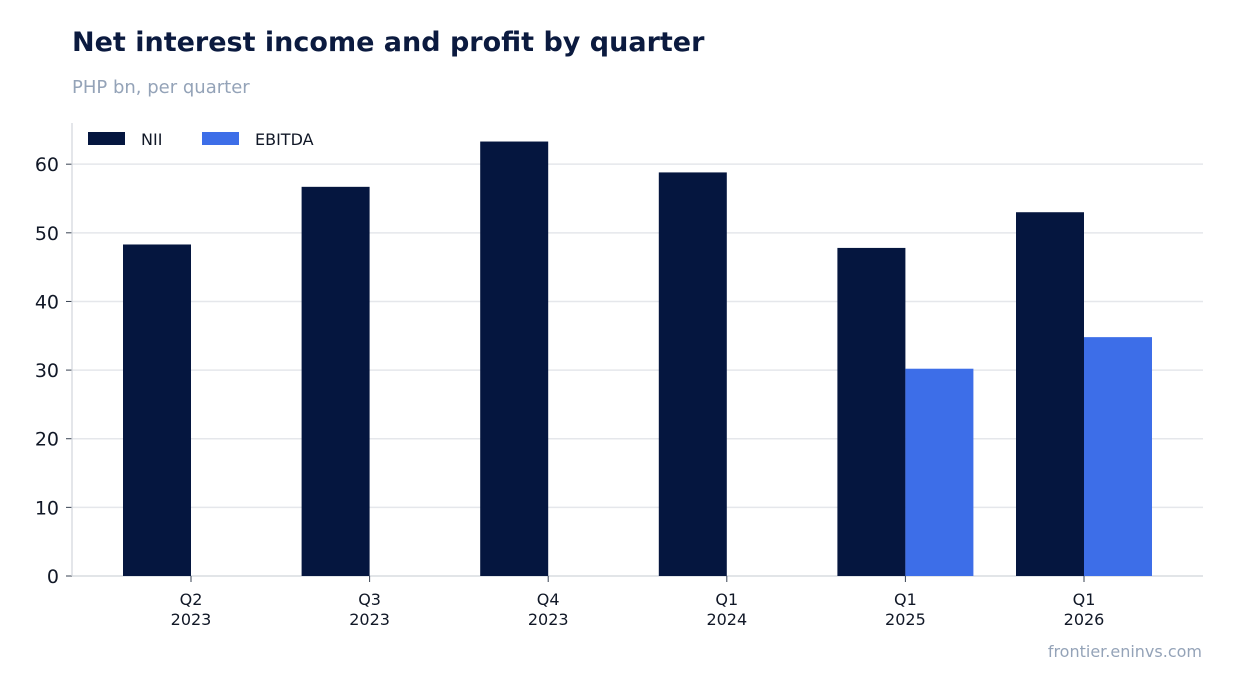  Describe the element at coordinates (201, 139) in the screenshot. I see `legend: NII EBITDA` at that location.